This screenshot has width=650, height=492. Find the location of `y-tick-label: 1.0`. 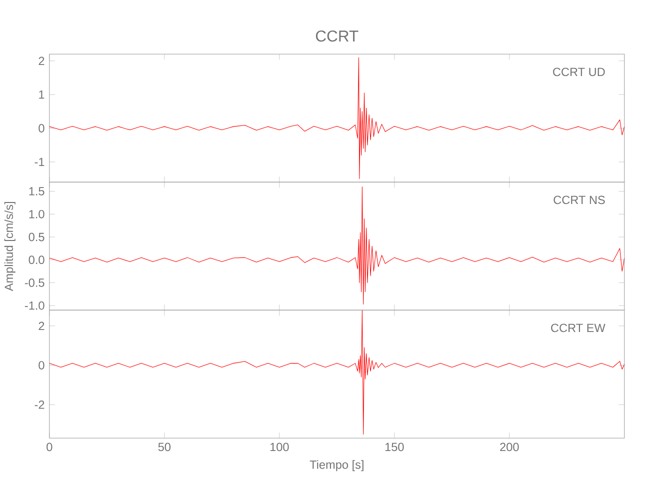

y-tick-label: 1.0 is located at coordinates (36, 214).